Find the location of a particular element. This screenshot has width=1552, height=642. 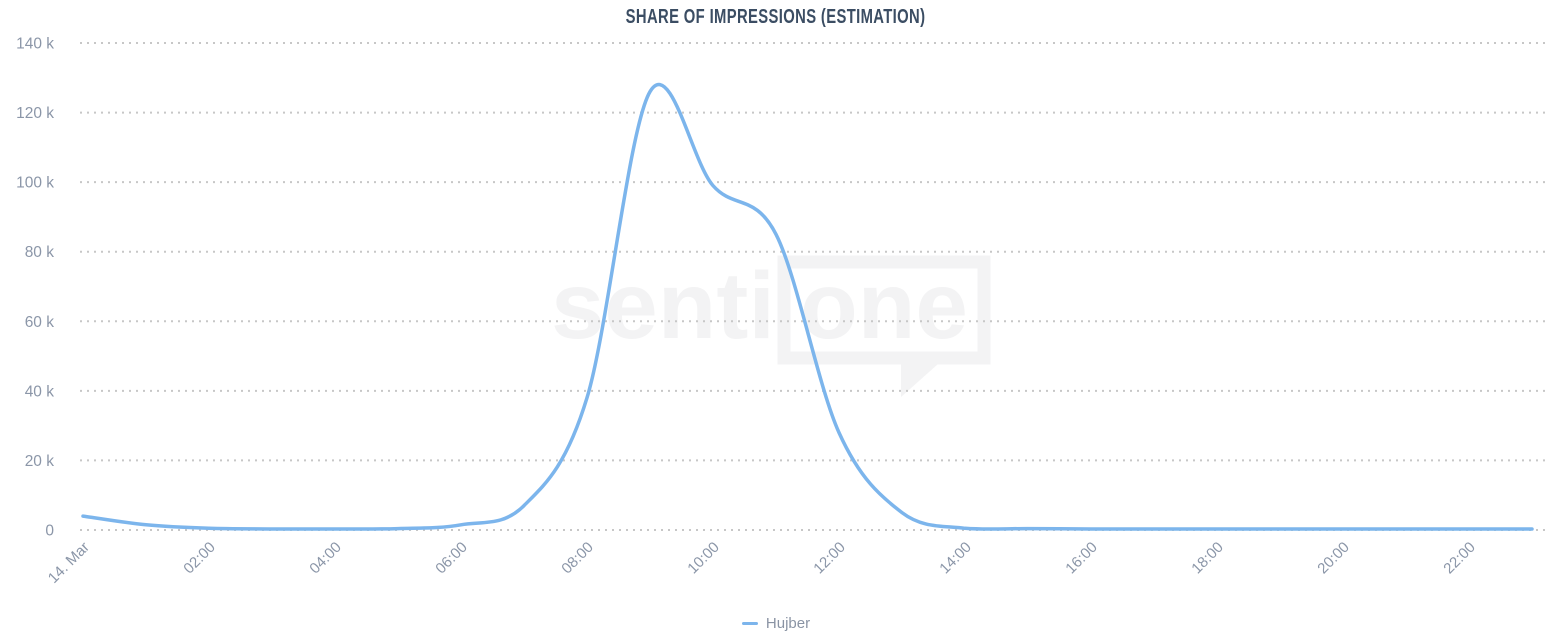

y-tick-label: 20 k is located at coordinates (40, 461).